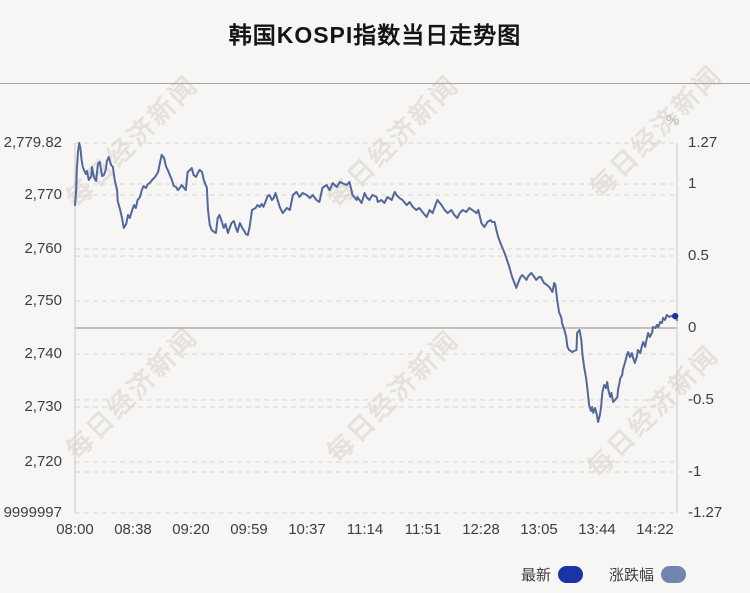 The image size is (750, 593). I want to click on left-axis-label: 2,720, so click(43, 461).